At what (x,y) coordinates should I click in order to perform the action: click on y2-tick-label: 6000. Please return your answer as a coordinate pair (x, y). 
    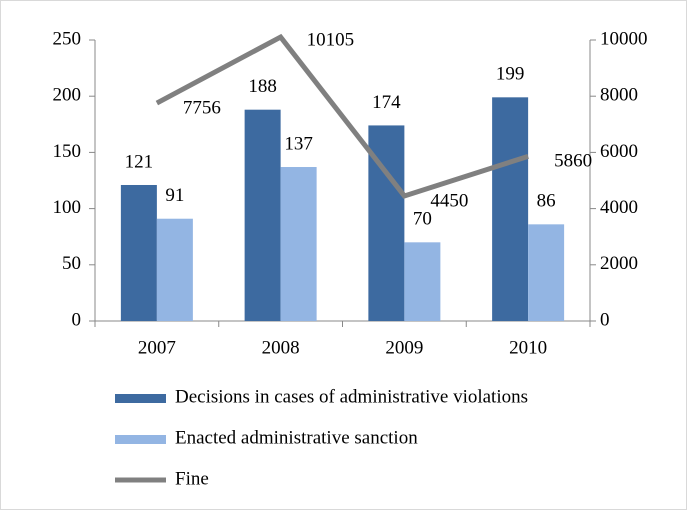
    Looking at the image, I should click on (619, 151).